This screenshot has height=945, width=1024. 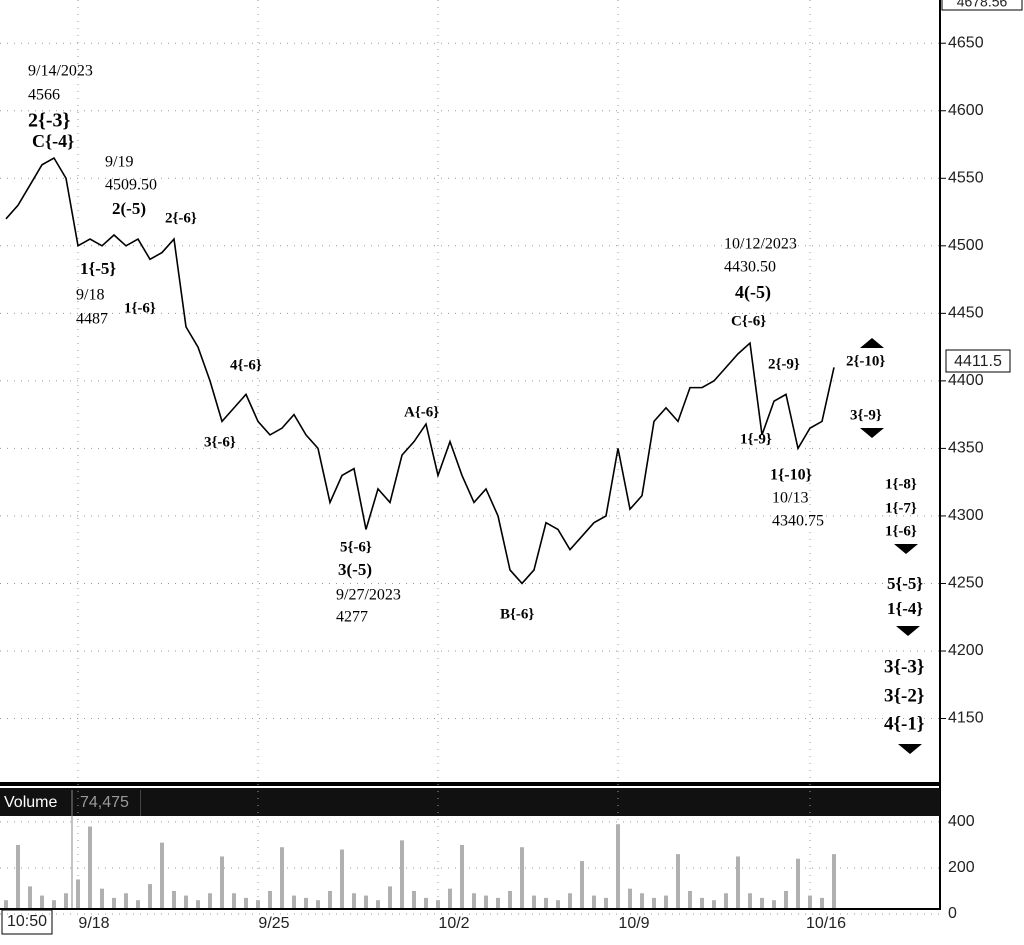 I want to click on last-price-flag, so click(x=978, y=361).